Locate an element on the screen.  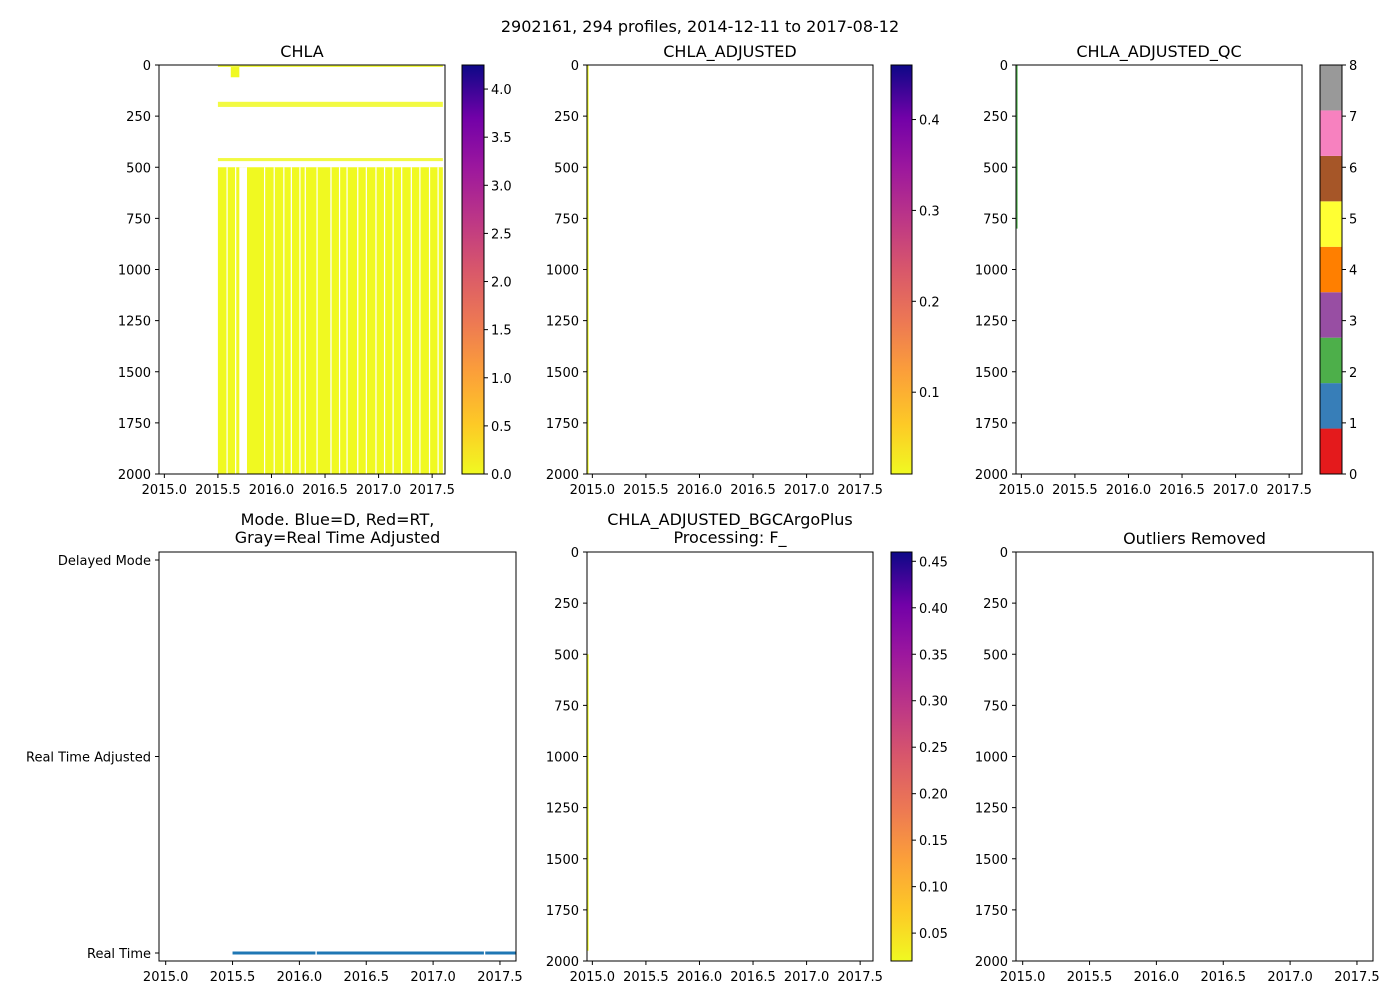
panel-title: Gray=Real Time Adjusted is located at coordinates (338, 537).